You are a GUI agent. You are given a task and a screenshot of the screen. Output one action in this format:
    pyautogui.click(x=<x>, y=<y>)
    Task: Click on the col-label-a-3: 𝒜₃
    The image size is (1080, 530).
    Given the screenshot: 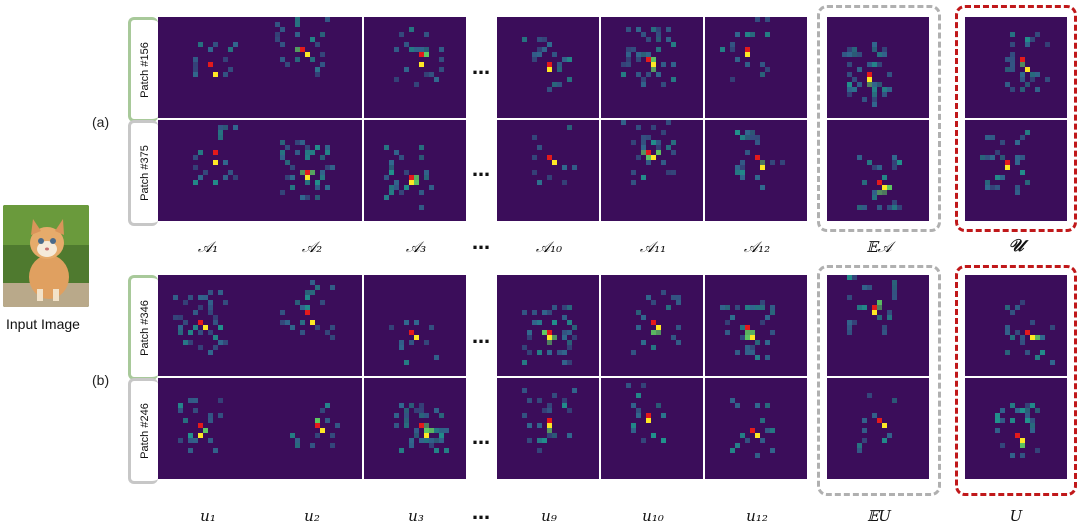 What is the action you would take?
    pyautogui.click(x=416, y=247)
    